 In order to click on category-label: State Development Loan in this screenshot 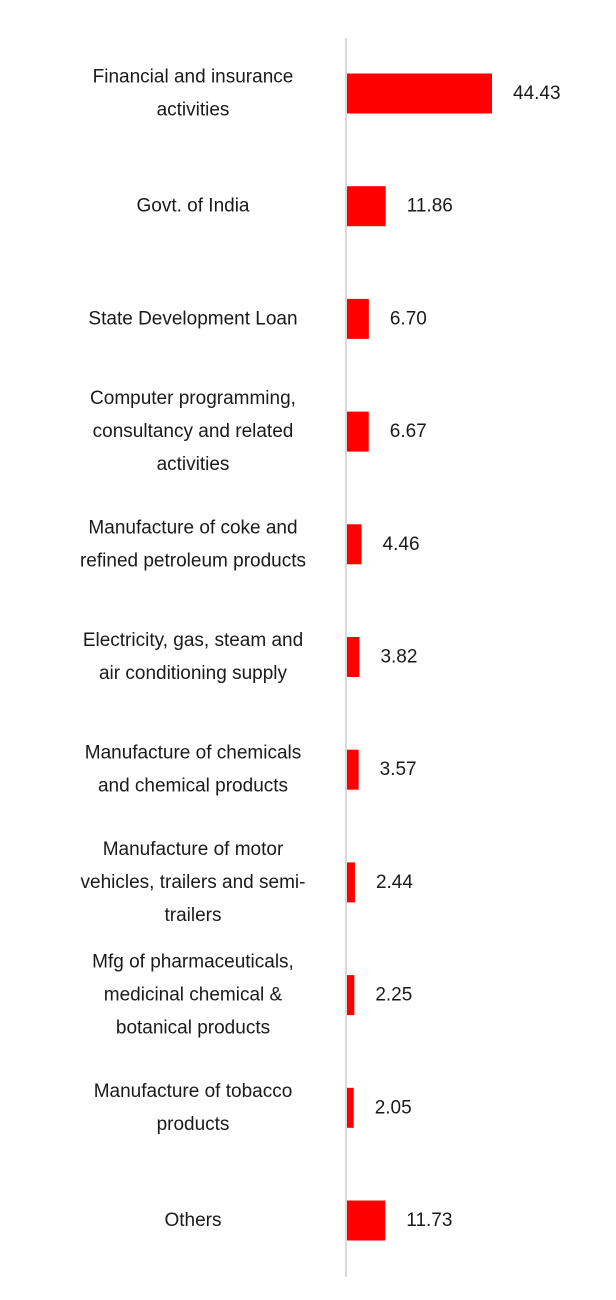, I will do `click(192, 318)`.